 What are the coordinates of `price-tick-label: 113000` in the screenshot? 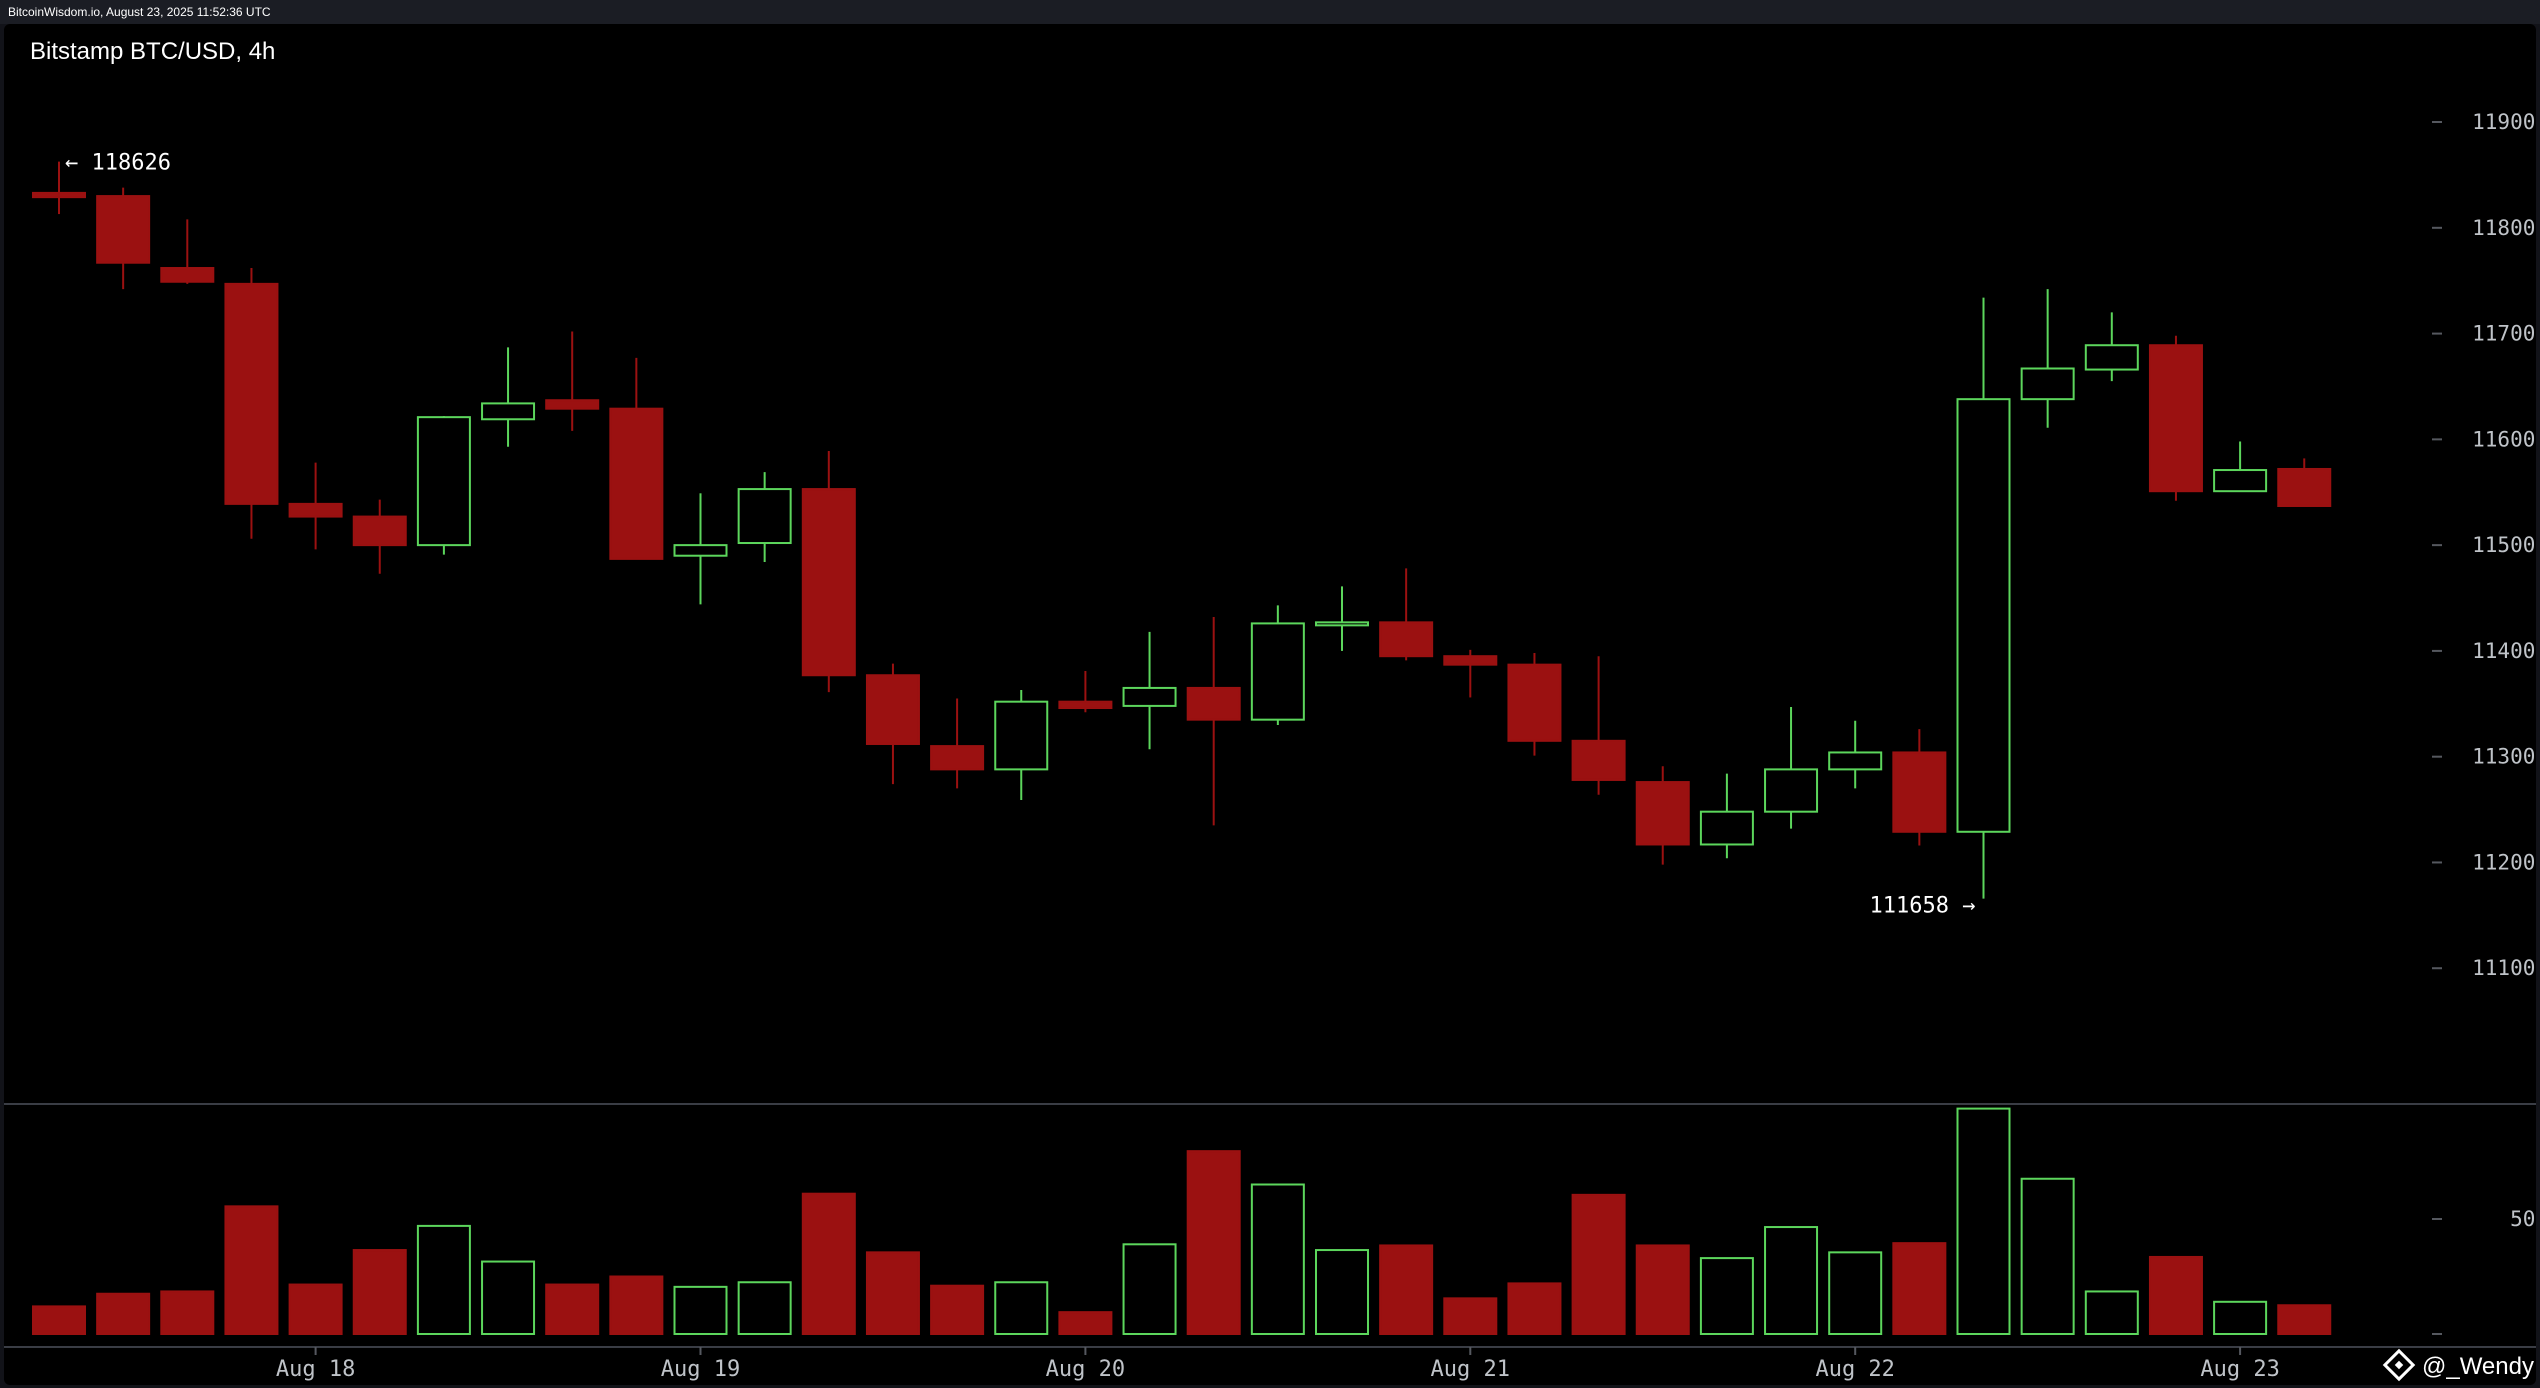 It's located at (2504, 757).